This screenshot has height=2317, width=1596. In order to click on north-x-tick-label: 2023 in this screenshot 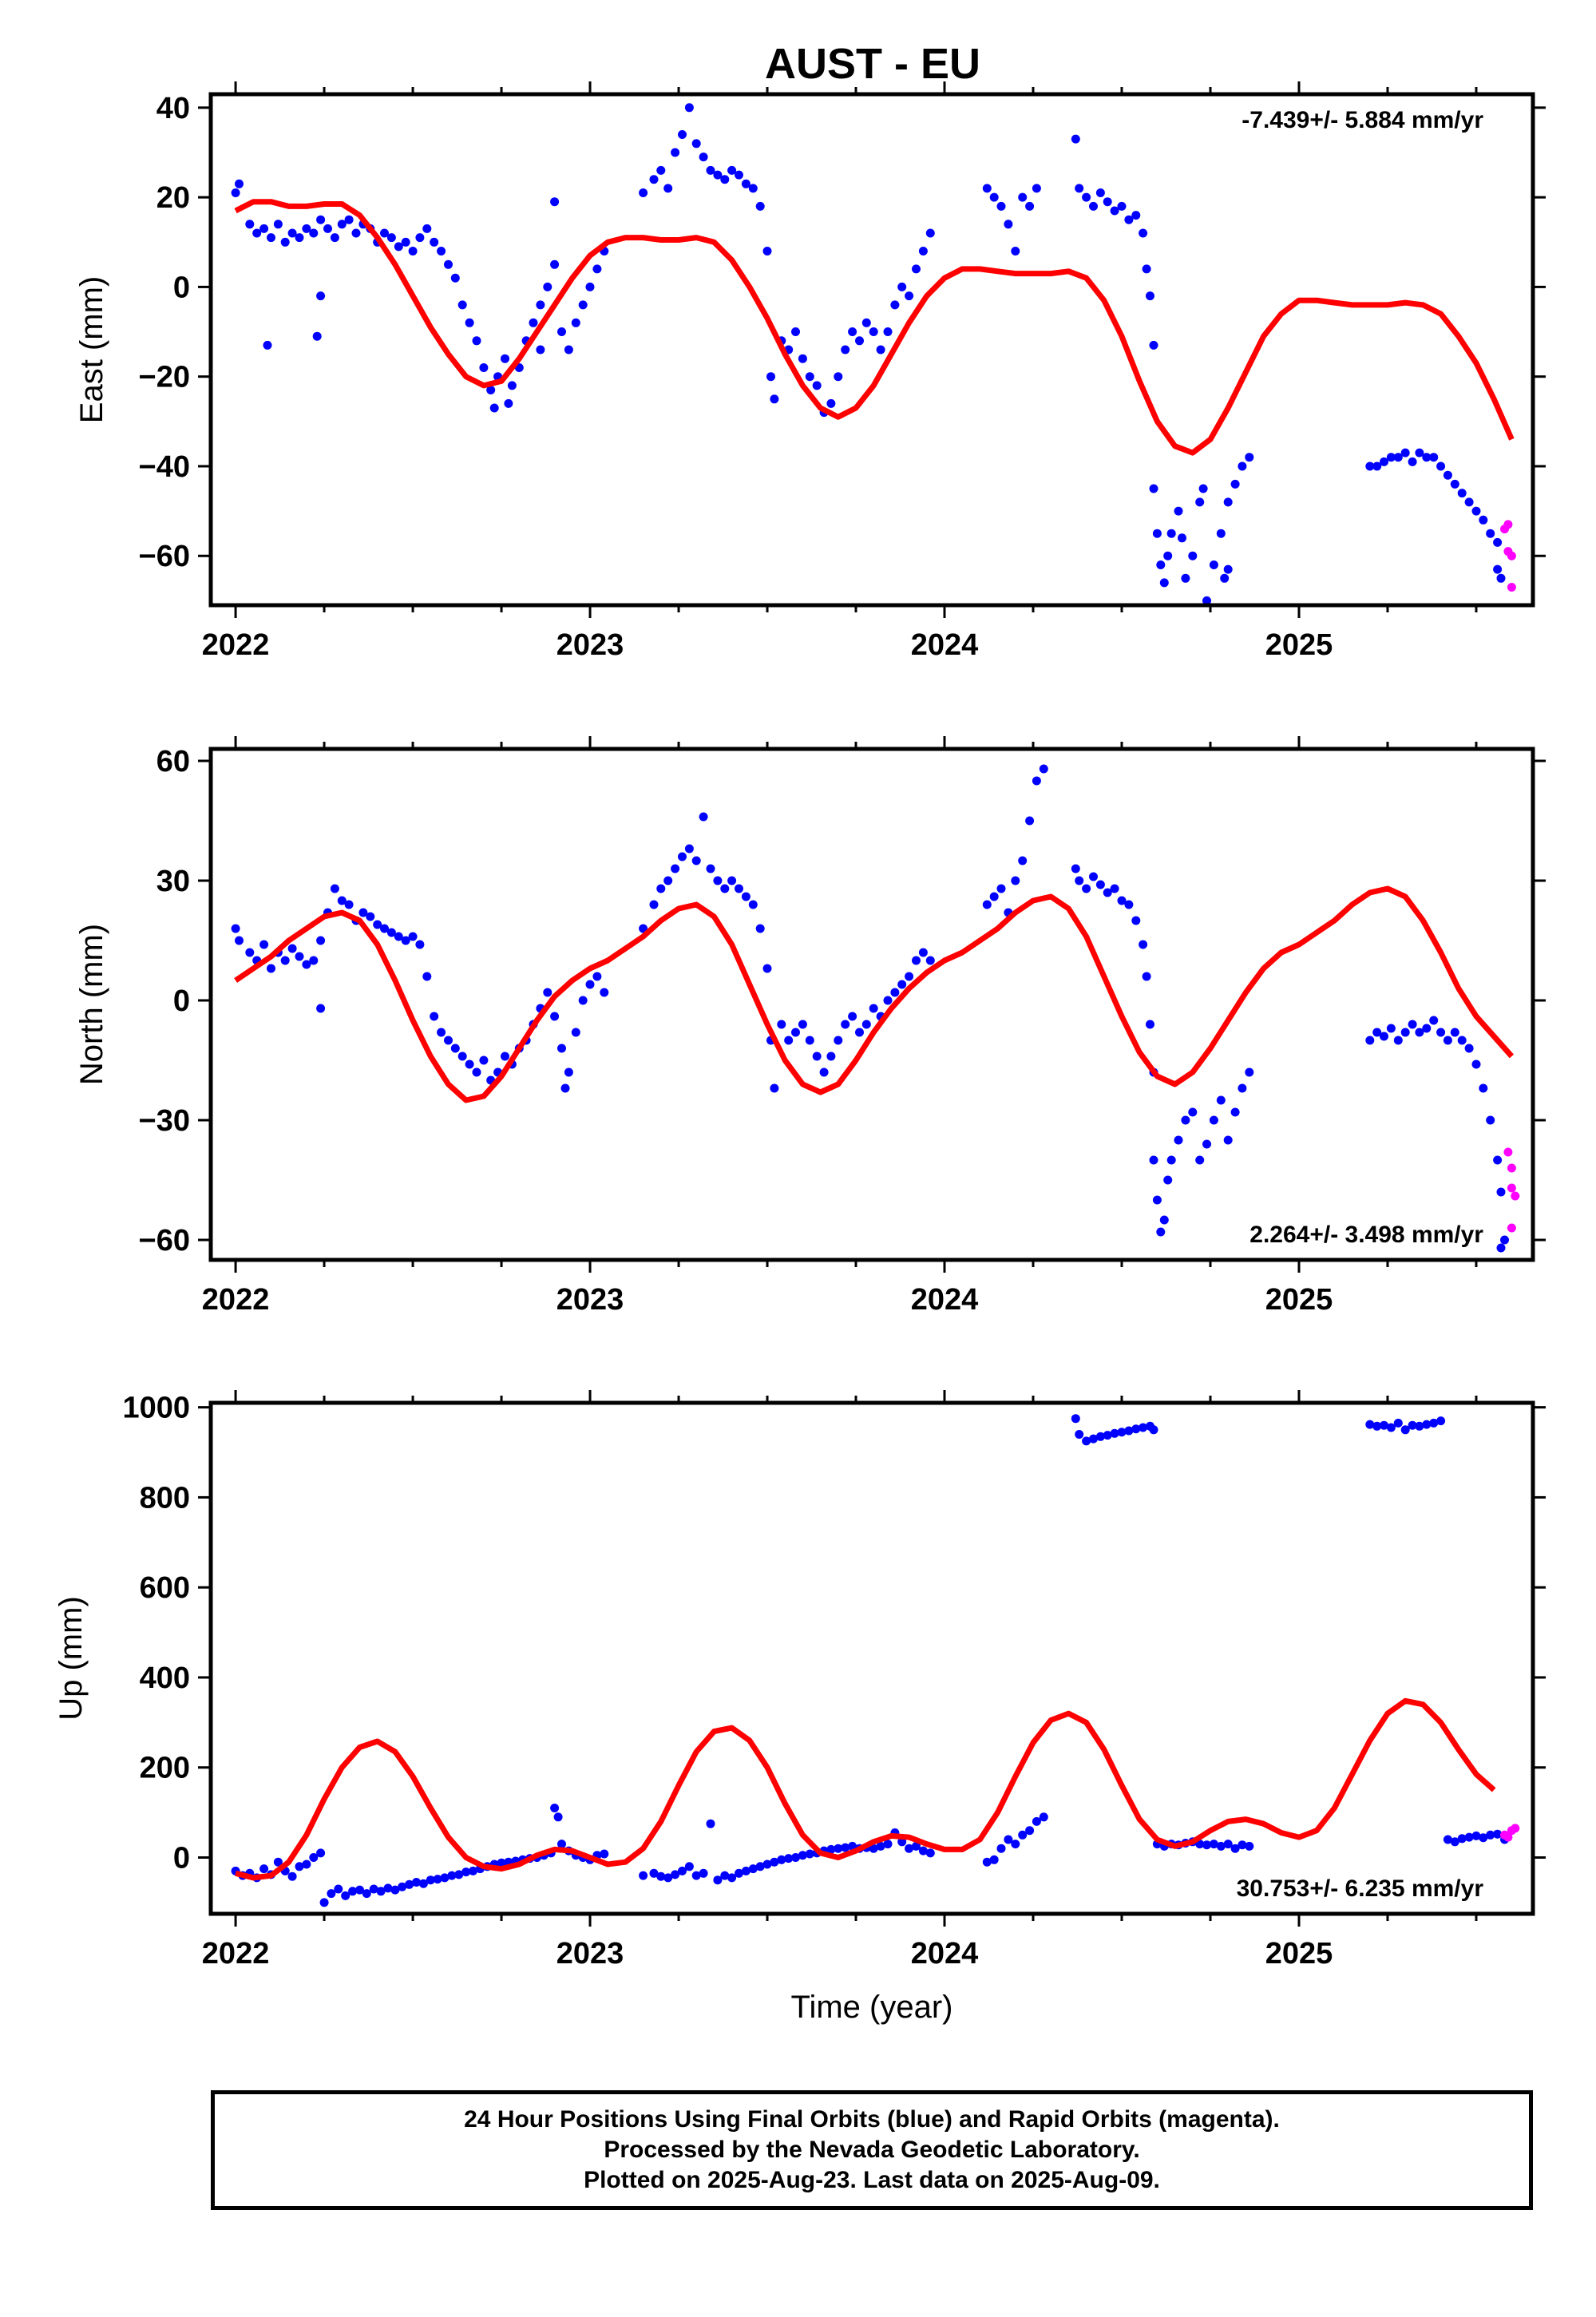, I will do `click(590, 1300)`.